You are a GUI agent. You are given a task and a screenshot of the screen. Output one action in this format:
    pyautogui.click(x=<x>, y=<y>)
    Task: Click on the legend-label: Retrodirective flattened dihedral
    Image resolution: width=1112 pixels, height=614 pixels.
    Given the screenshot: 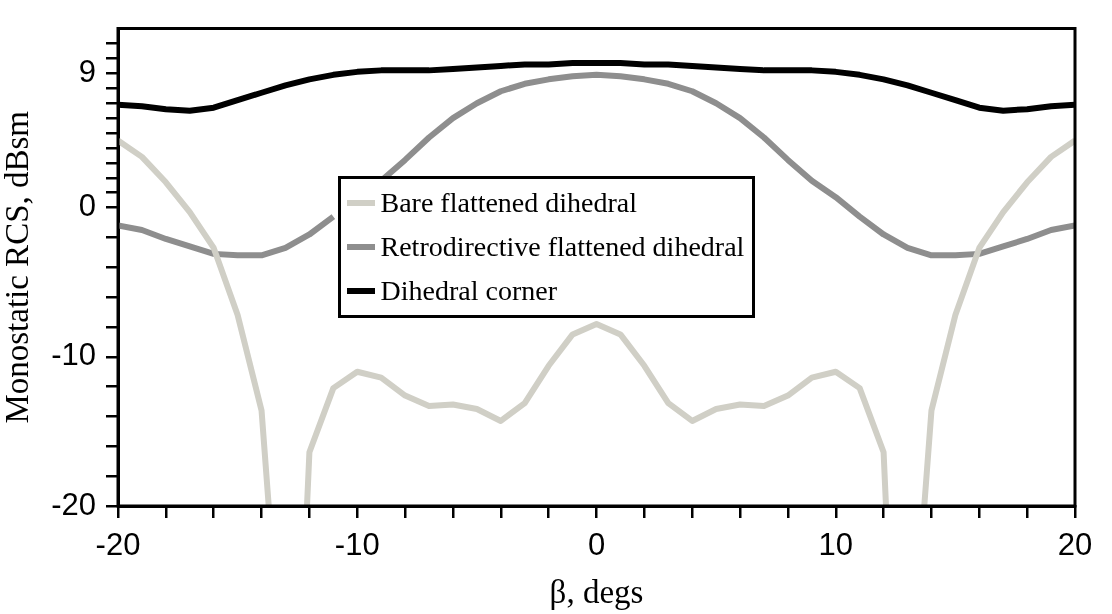 What is the action you would take?
    pyautogui.click(x=562, y=247)
    